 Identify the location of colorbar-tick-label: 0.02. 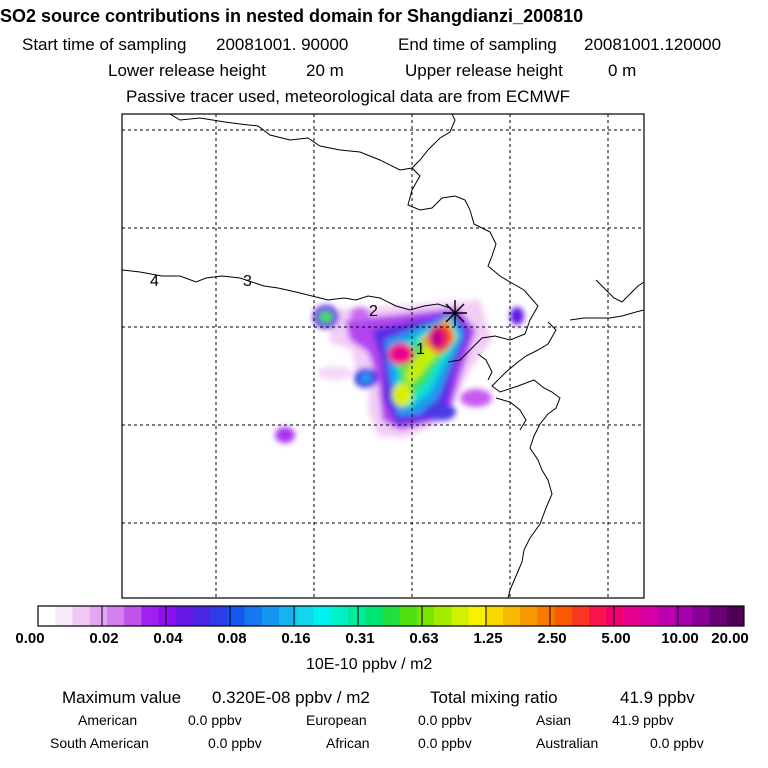
(104, 638).